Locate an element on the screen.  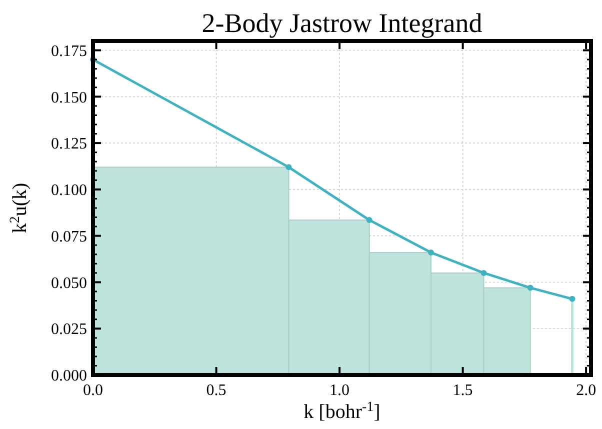
y-tick-label: 0.050 is located at coordinates (69, 283).